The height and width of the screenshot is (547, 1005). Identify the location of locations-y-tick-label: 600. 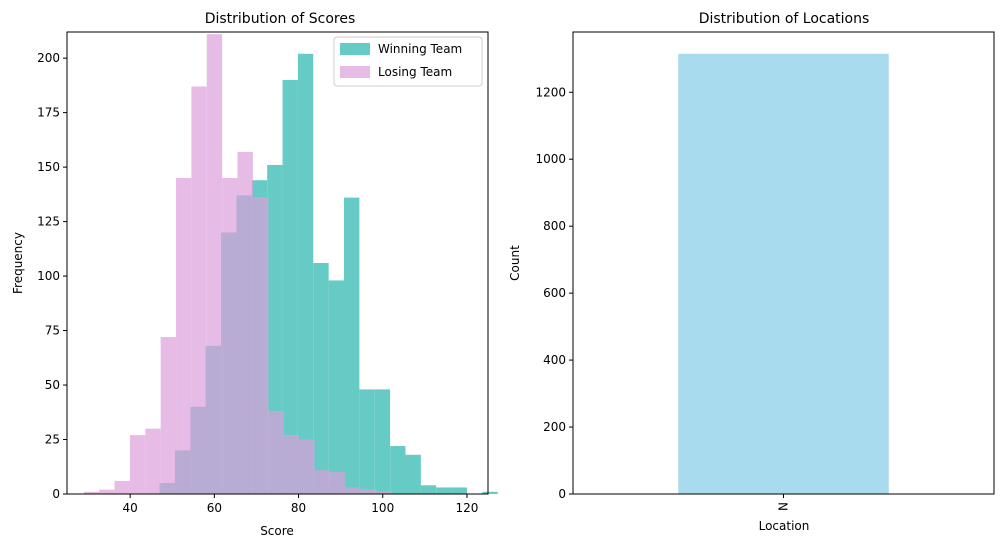
(554, 293).